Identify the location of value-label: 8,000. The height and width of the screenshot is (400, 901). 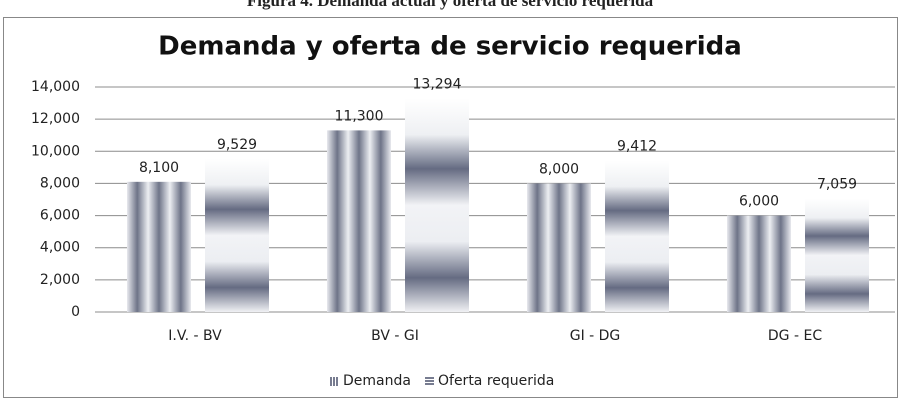
(559, 169).